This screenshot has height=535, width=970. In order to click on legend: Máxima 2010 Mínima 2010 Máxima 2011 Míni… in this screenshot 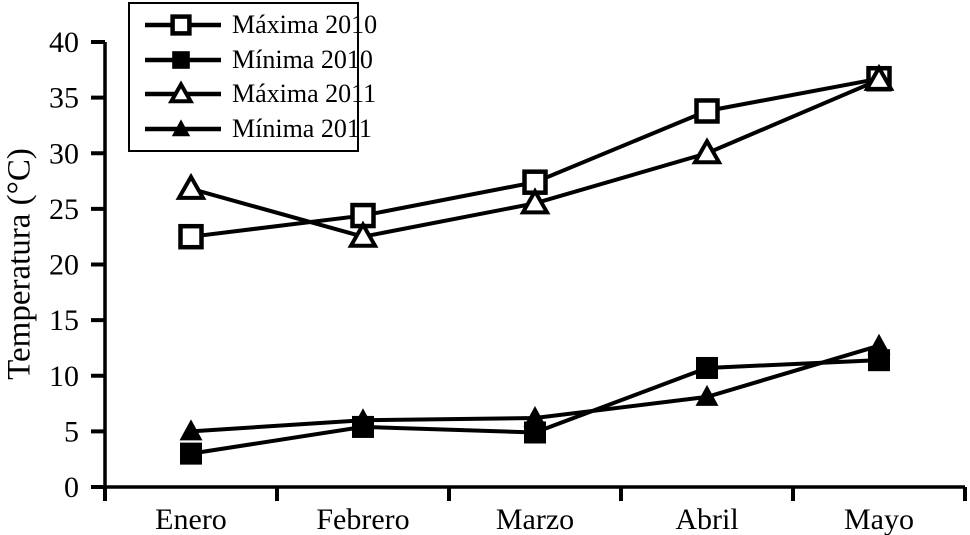, I will do `click(252, 77)`.